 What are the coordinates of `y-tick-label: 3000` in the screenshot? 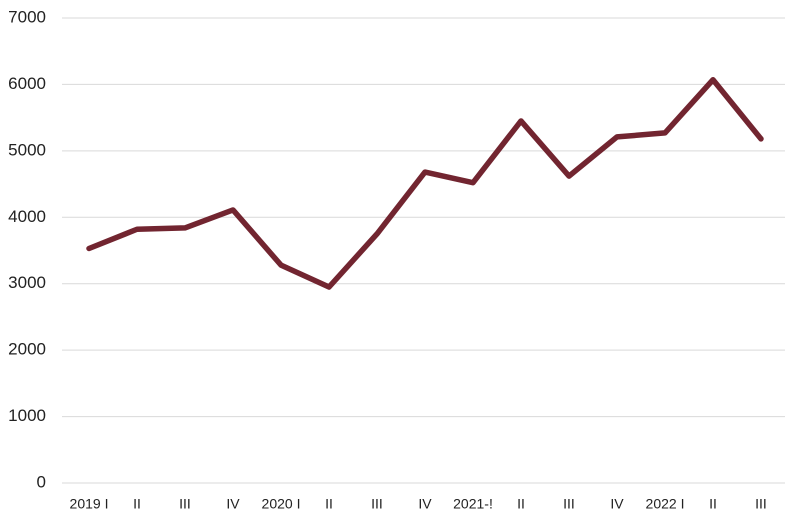 It's located at (27, 282).